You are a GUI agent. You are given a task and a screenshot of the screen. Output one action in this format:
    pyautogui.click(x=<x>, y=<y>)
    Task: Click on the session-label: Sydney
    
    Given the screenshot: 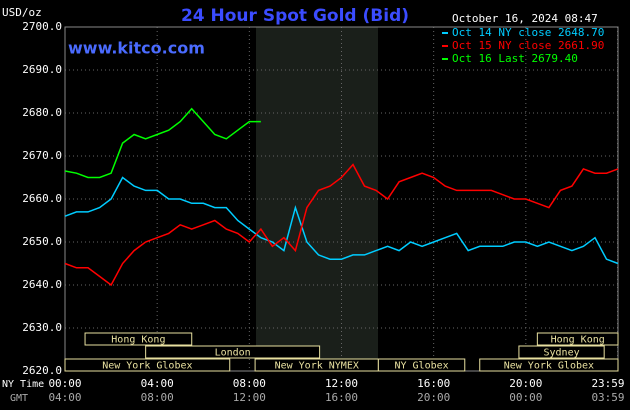 What is the action you would take?
    pyautogui.click(x=561, y=353)
    